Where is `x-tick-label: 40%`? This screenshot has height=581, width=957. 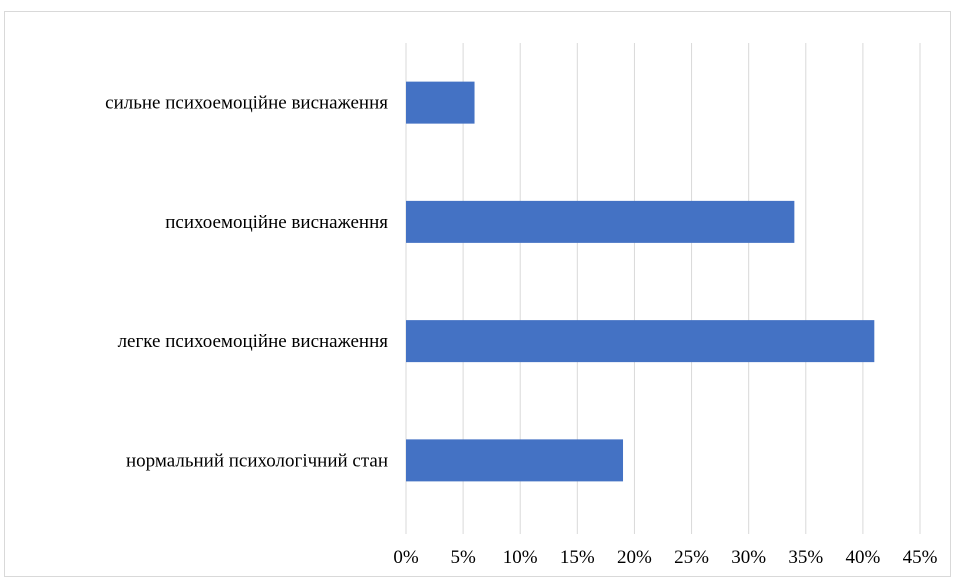
x-tick-label: 40% is located at coordinates (862, 557).